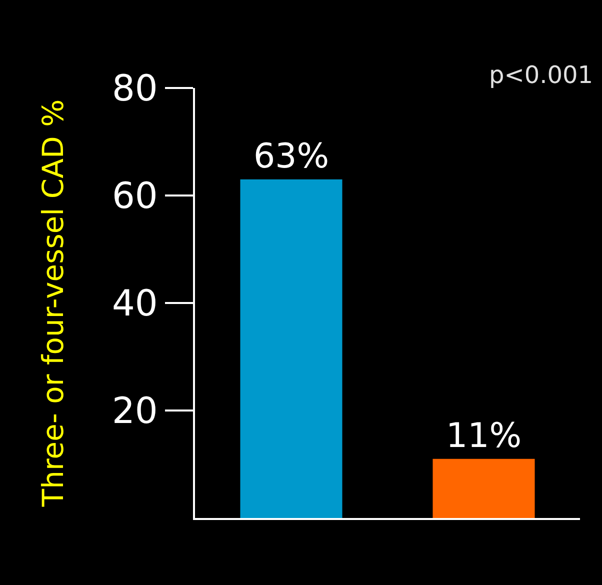 The image size is (602, 585). I want to click on y-tick-label: 20, so click(135, 411).